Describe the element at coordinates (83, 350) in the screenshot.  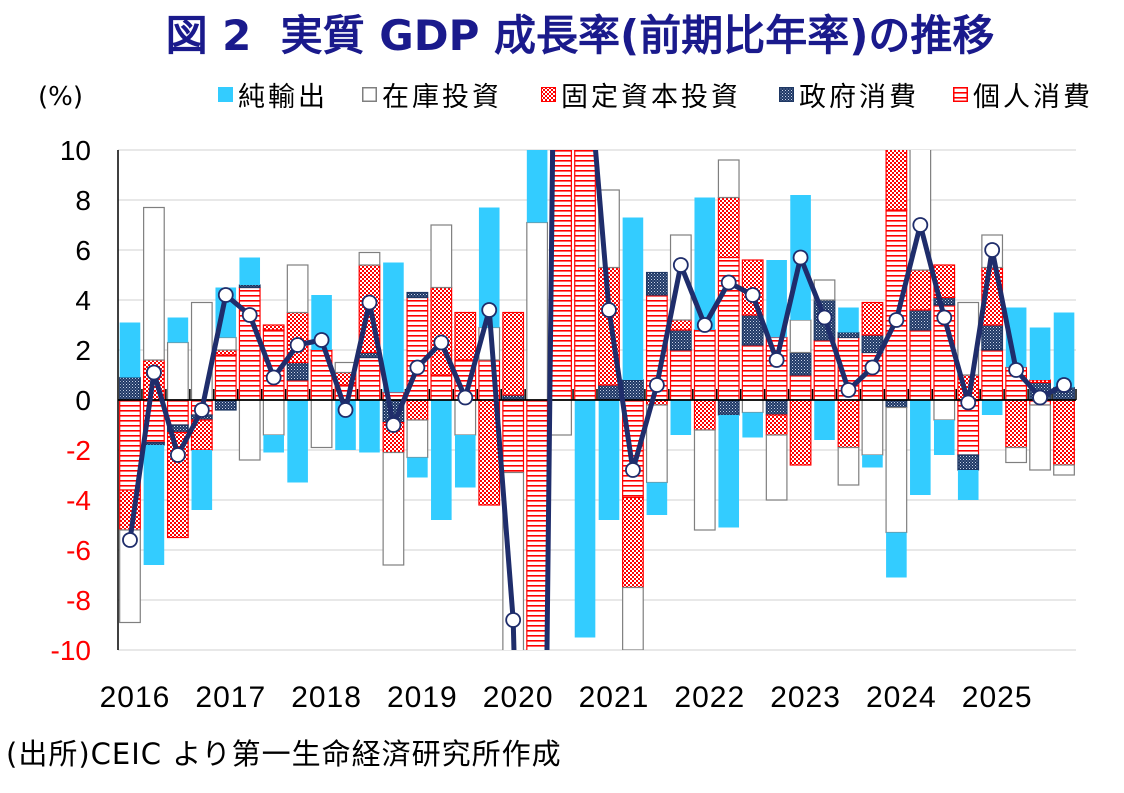
I see `y-tick-label: 2` at that location.